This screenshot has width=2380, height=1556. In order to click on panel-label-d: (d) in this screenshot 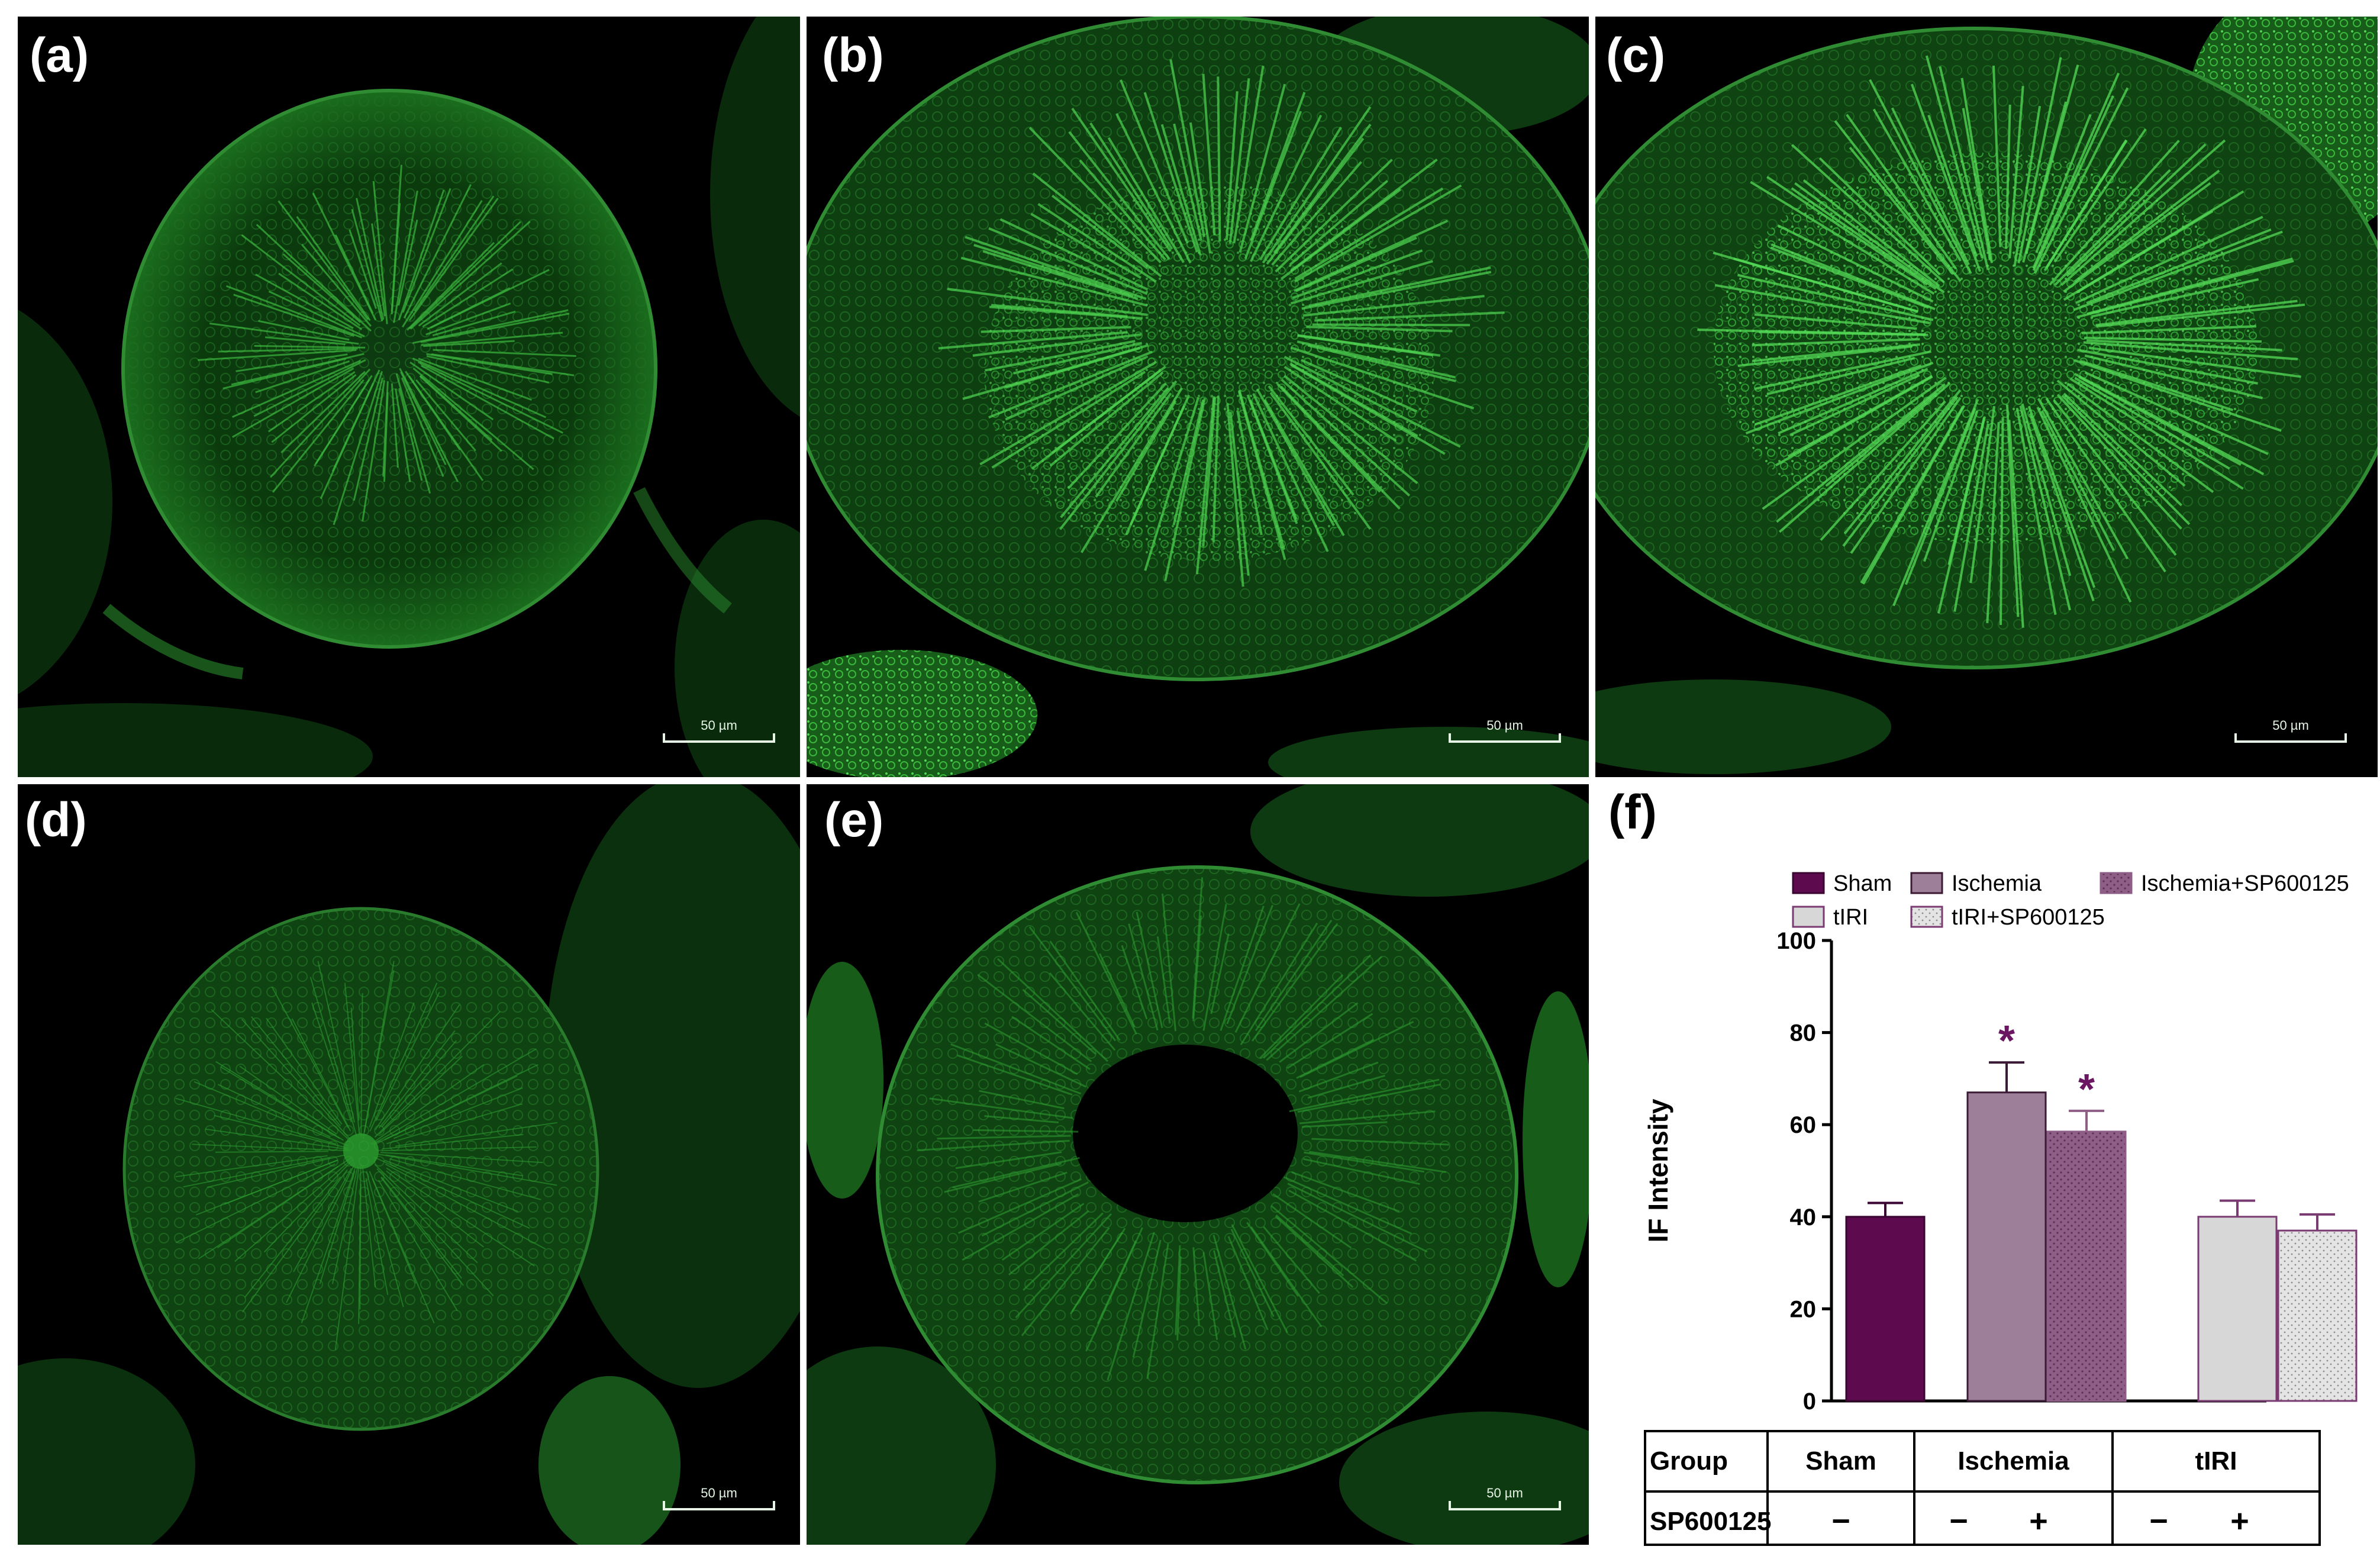, I will do `click(56, 820)`.